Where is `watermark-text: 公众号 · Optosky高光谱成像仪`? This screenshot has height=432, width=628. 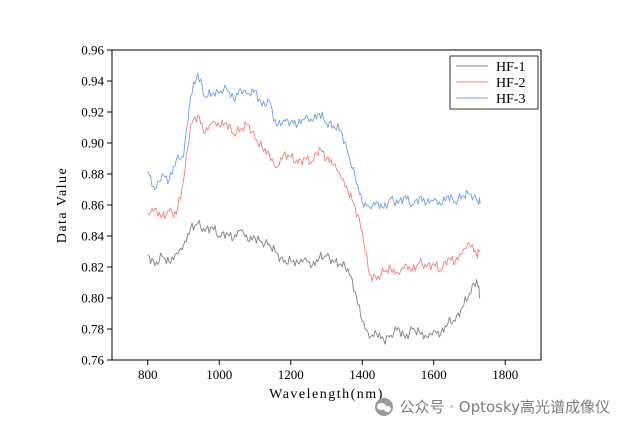
watermark-text: 公众号 · Optosky高光谱成像仪 is located at coordinates (504, 407).